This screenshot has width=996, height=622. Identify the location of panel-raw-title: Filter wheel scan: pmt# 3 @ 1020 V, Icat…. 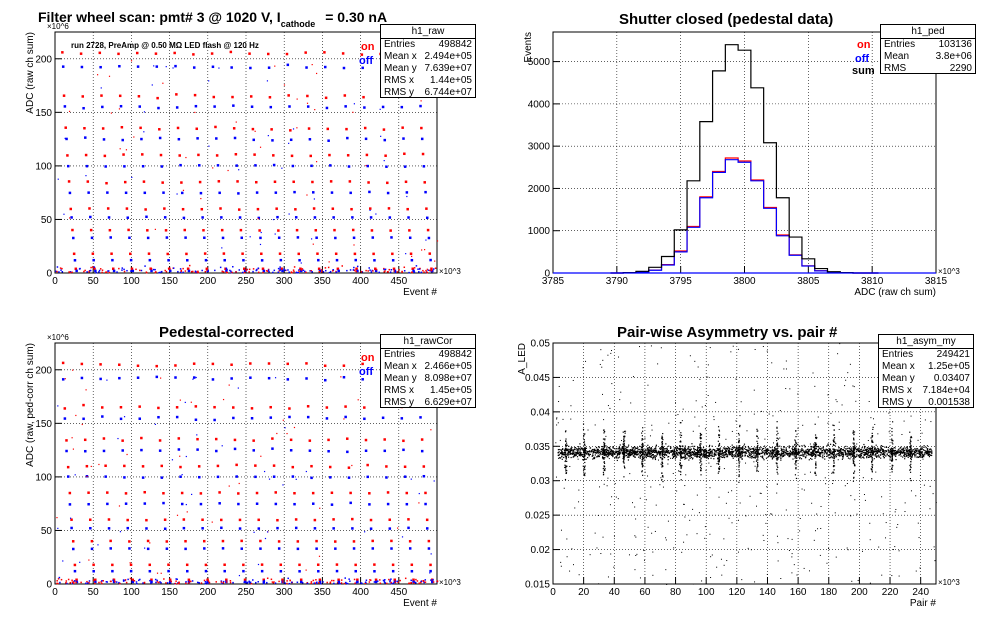
(212, 19).